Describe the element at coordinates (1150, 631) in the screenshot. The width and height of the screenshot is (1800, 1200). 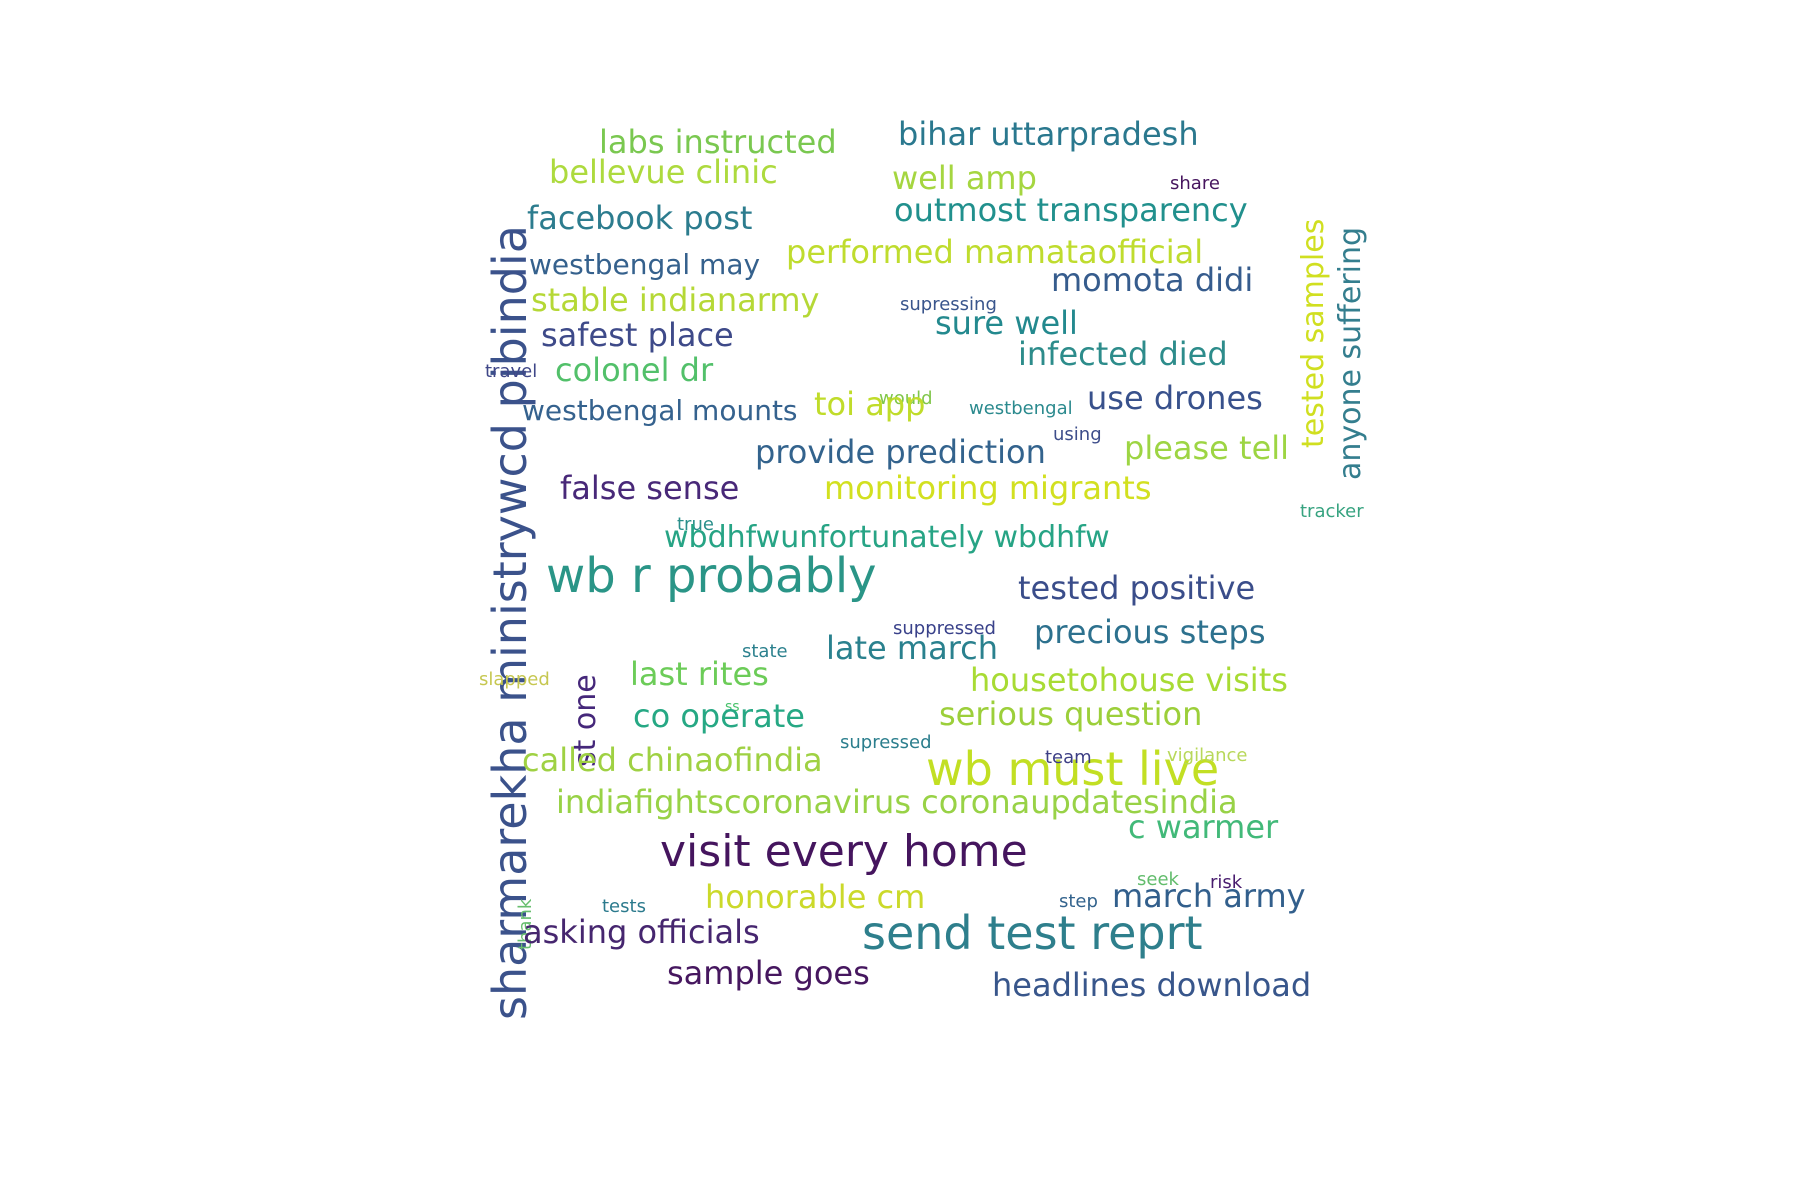
I see `word-precious-steps: precious steps` at that location.